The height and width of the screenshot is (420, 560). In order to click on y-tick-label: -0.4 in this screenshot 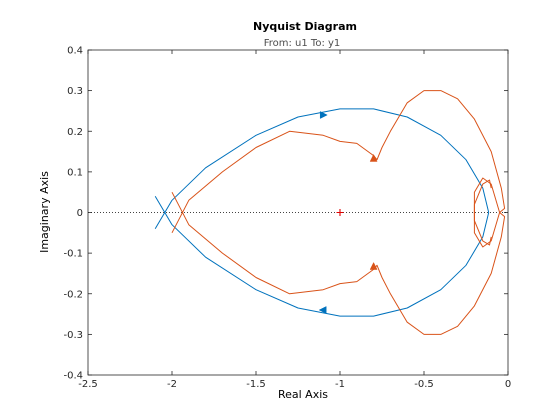, I will do `click(73, 376)`.